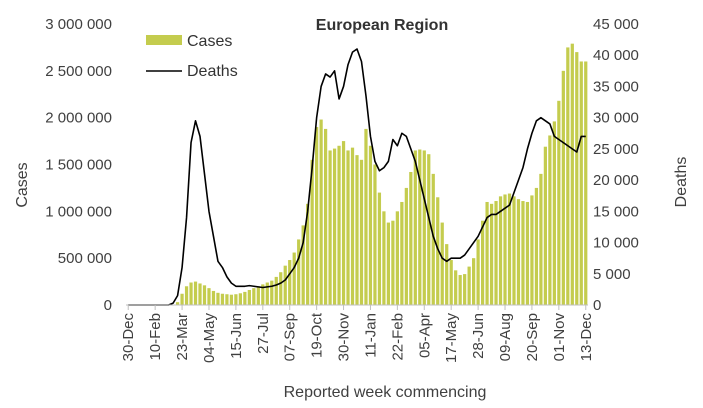  I want to click on x-tick-label: 13-Dec, so click(586, 337).